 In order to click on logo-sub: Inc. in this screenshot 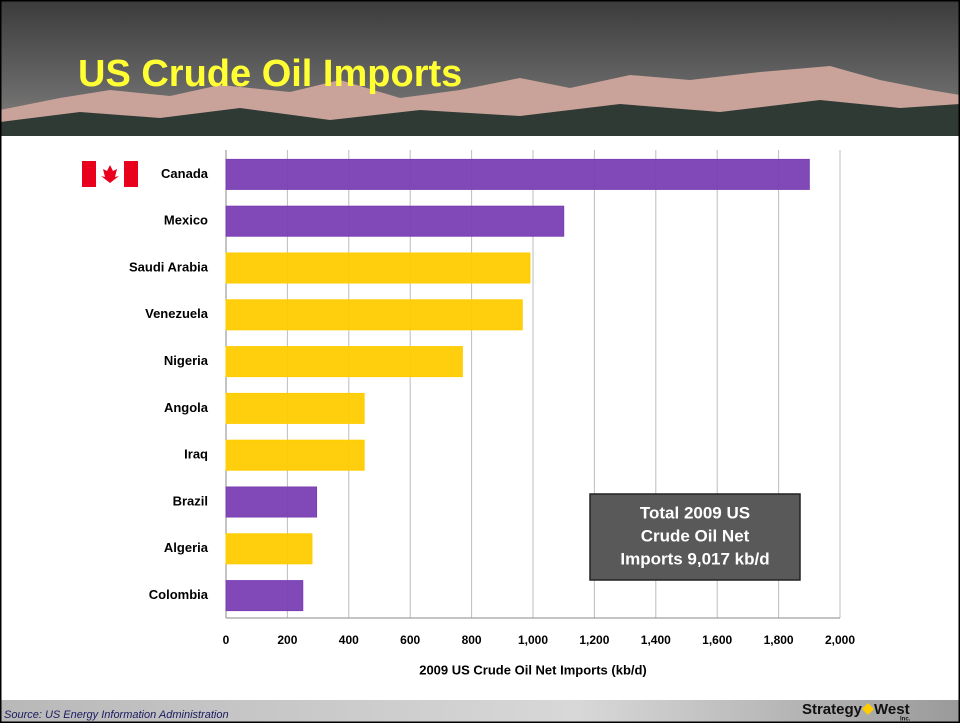, I will do `click(905, 720)`.